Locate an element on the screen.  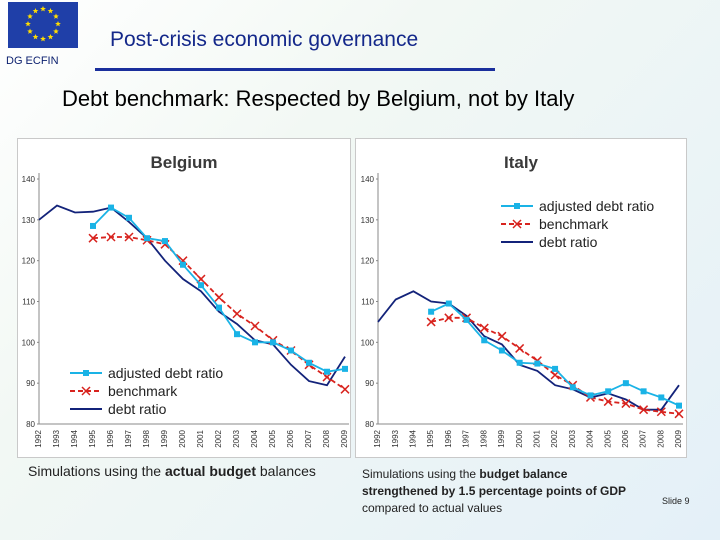
caption-left-bold: actual budget is located at coordinates (210, 471).